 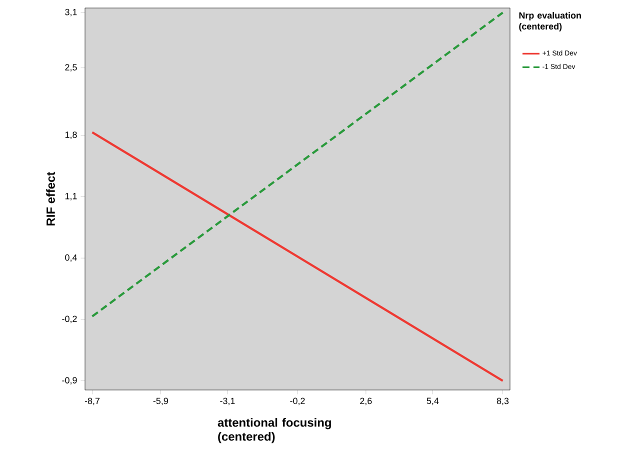 I want to click on x-axis-title: attentional focusing (centered), so click(x=274, y=431).